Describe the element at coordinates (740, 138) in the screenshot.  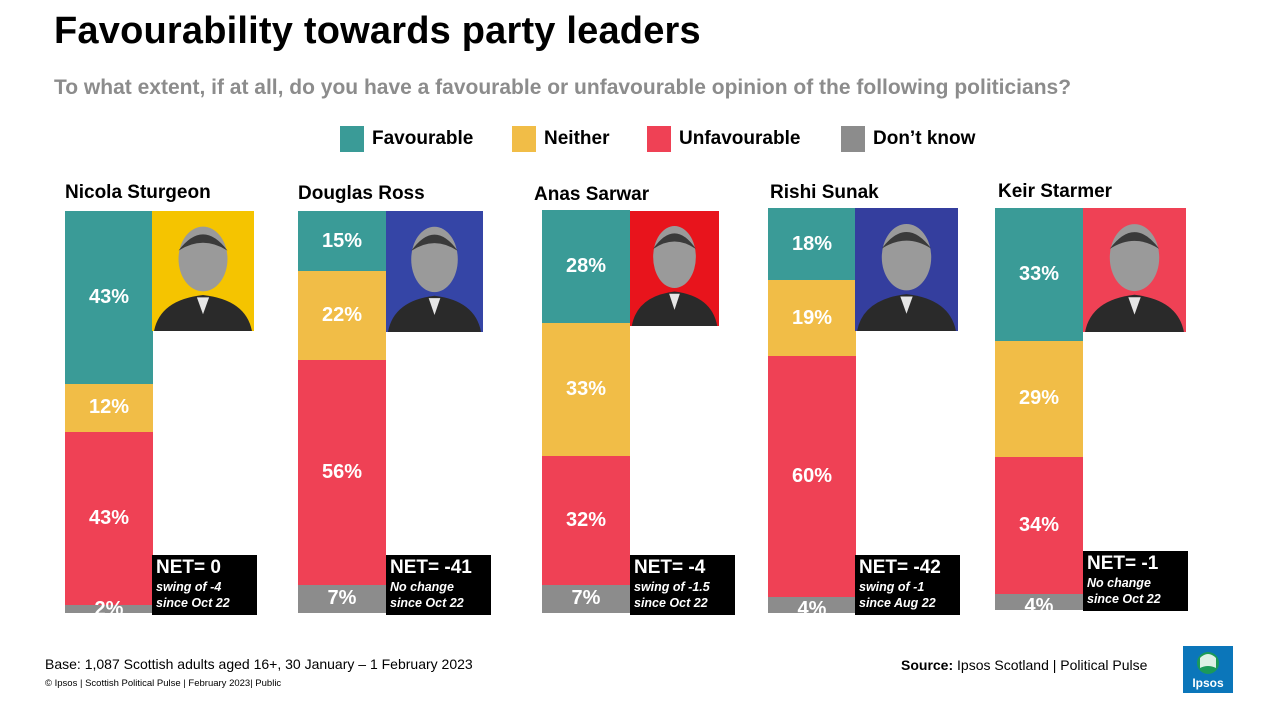
I see `legend-label-unfavourable: Unfavourable` at that location.